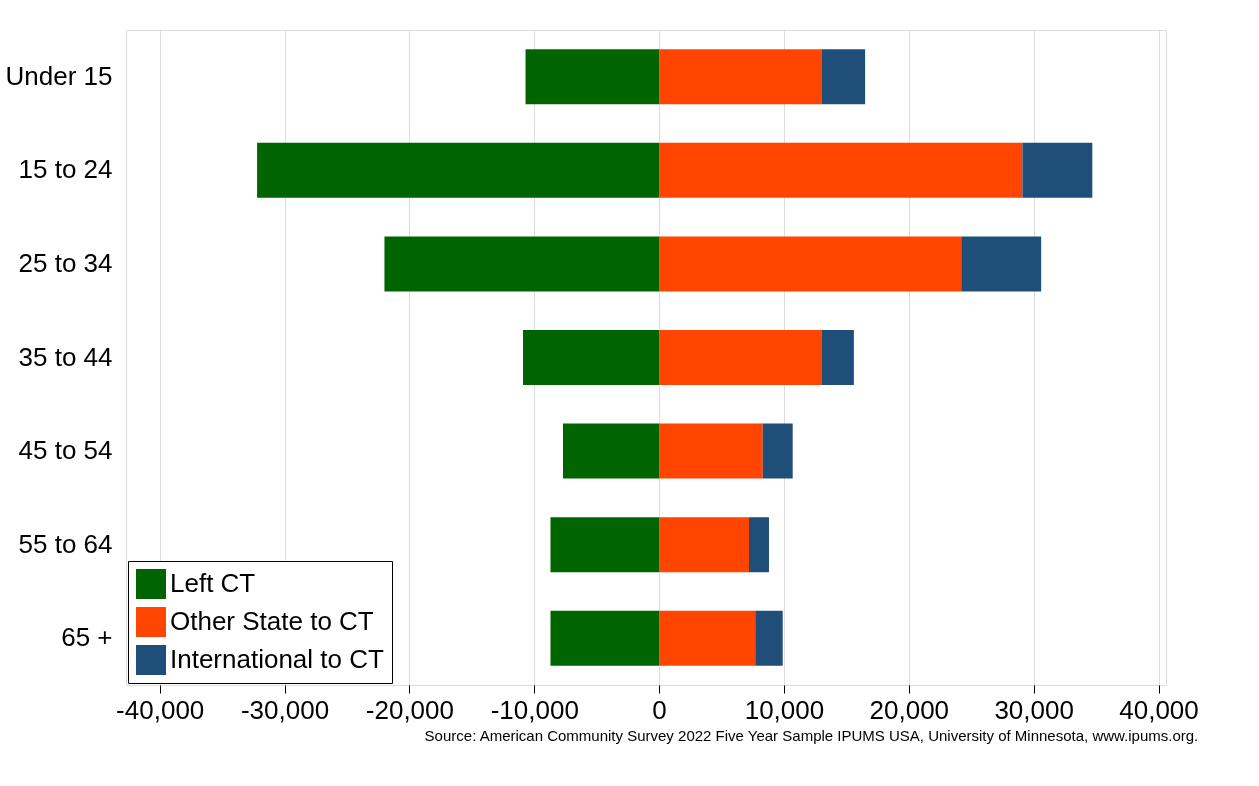 Image resolution: width=1259 pixels, height=786 pixels. What do you see at coordinates (65, 356) in the screenshot?
I see `y-tick-label: 35 to 44` at bounding box center [65, 356].